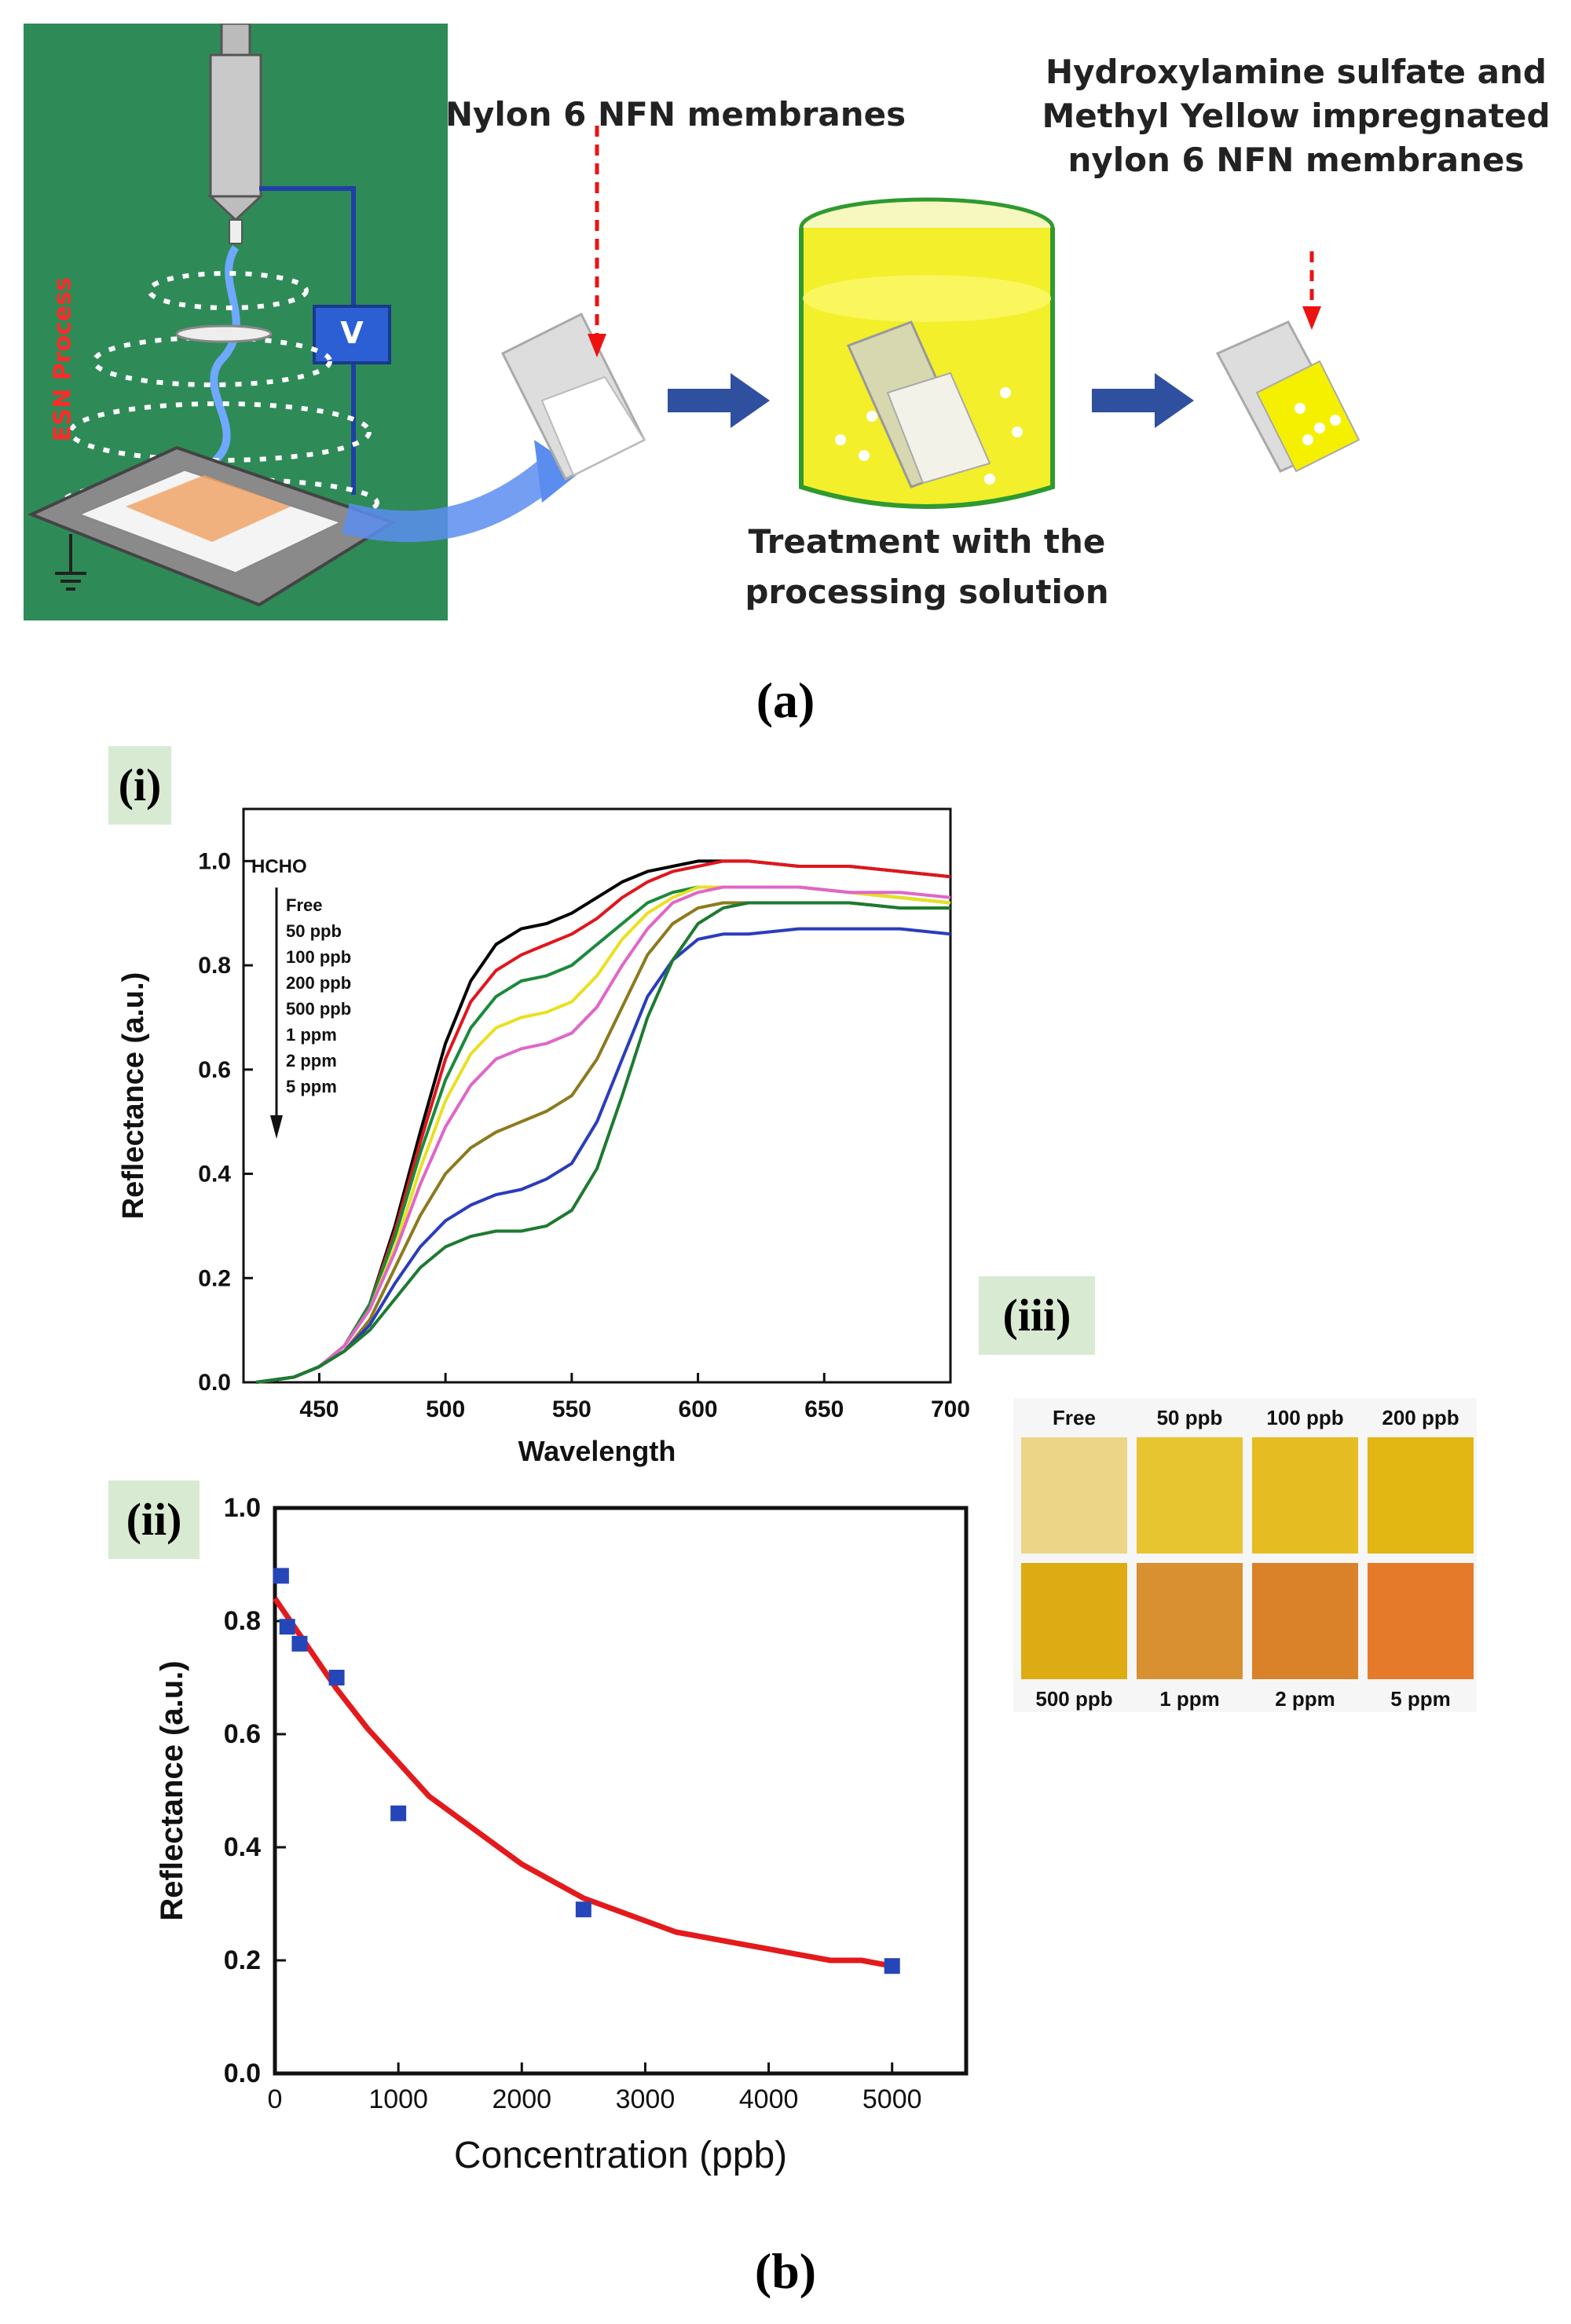 The height and width of the screenshot is (2324, 1571). Describe the element at coordinates (275, 2099) in the screenshot. I see `x-tick-label: 0` at that location.